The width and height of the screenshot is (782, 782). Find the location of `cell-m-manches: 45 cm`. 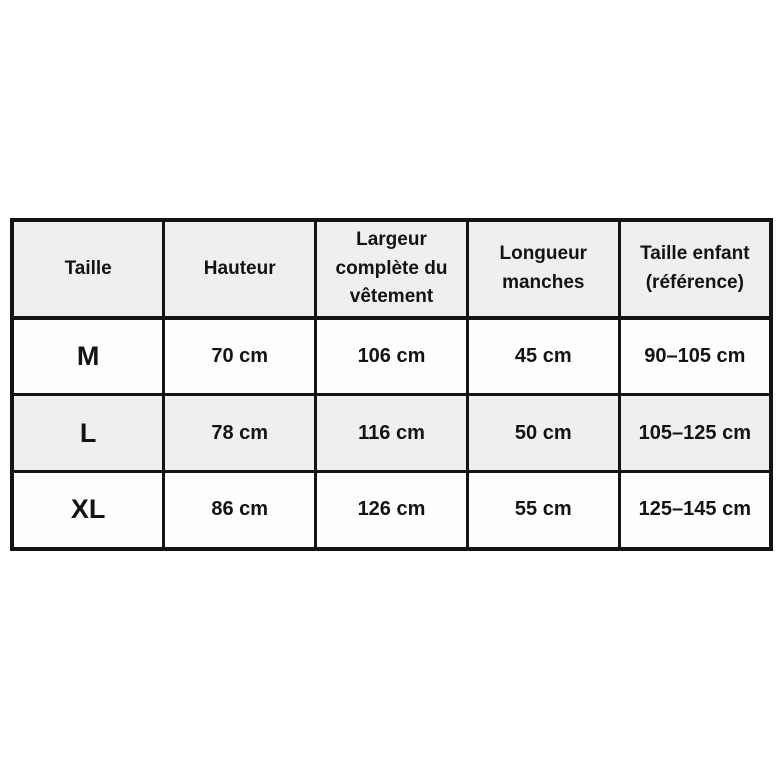

cell-m-manches: 45 cm is located at coordinates (543, 356).